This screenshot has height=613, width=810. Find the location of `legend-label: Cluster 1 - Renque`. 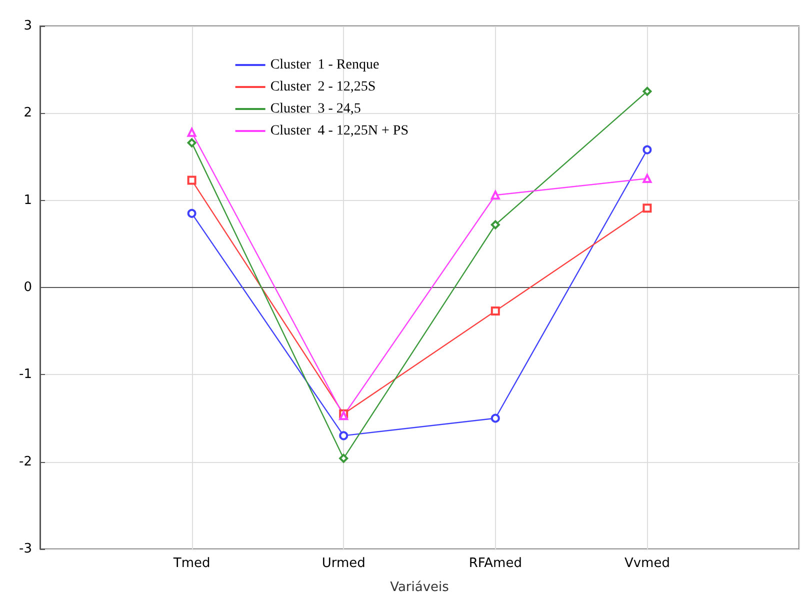

legend-label: Cluster 1 - Renque is located at coordinates (325, 65).